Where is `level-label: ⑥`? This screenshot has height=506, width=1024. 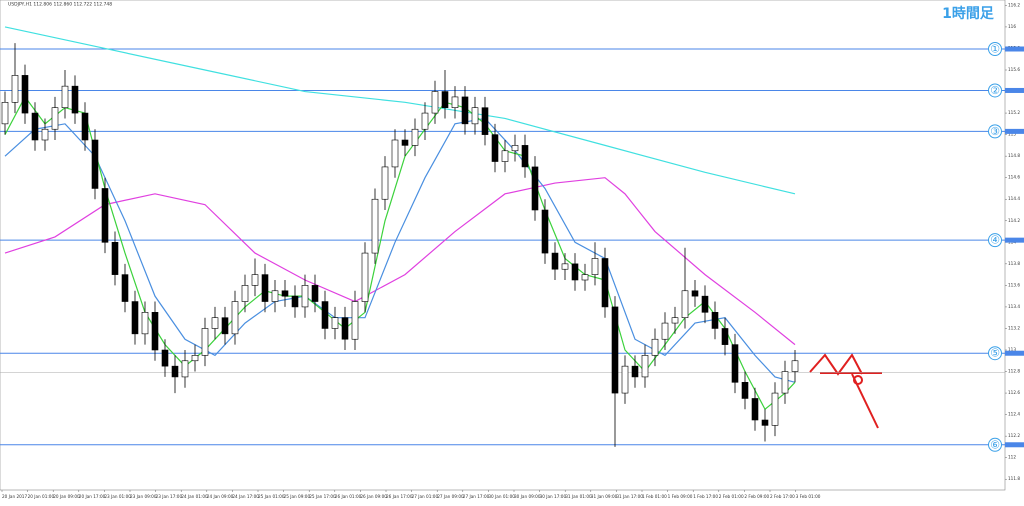 level-label: ⑥ is located at coordinates (995, 444).